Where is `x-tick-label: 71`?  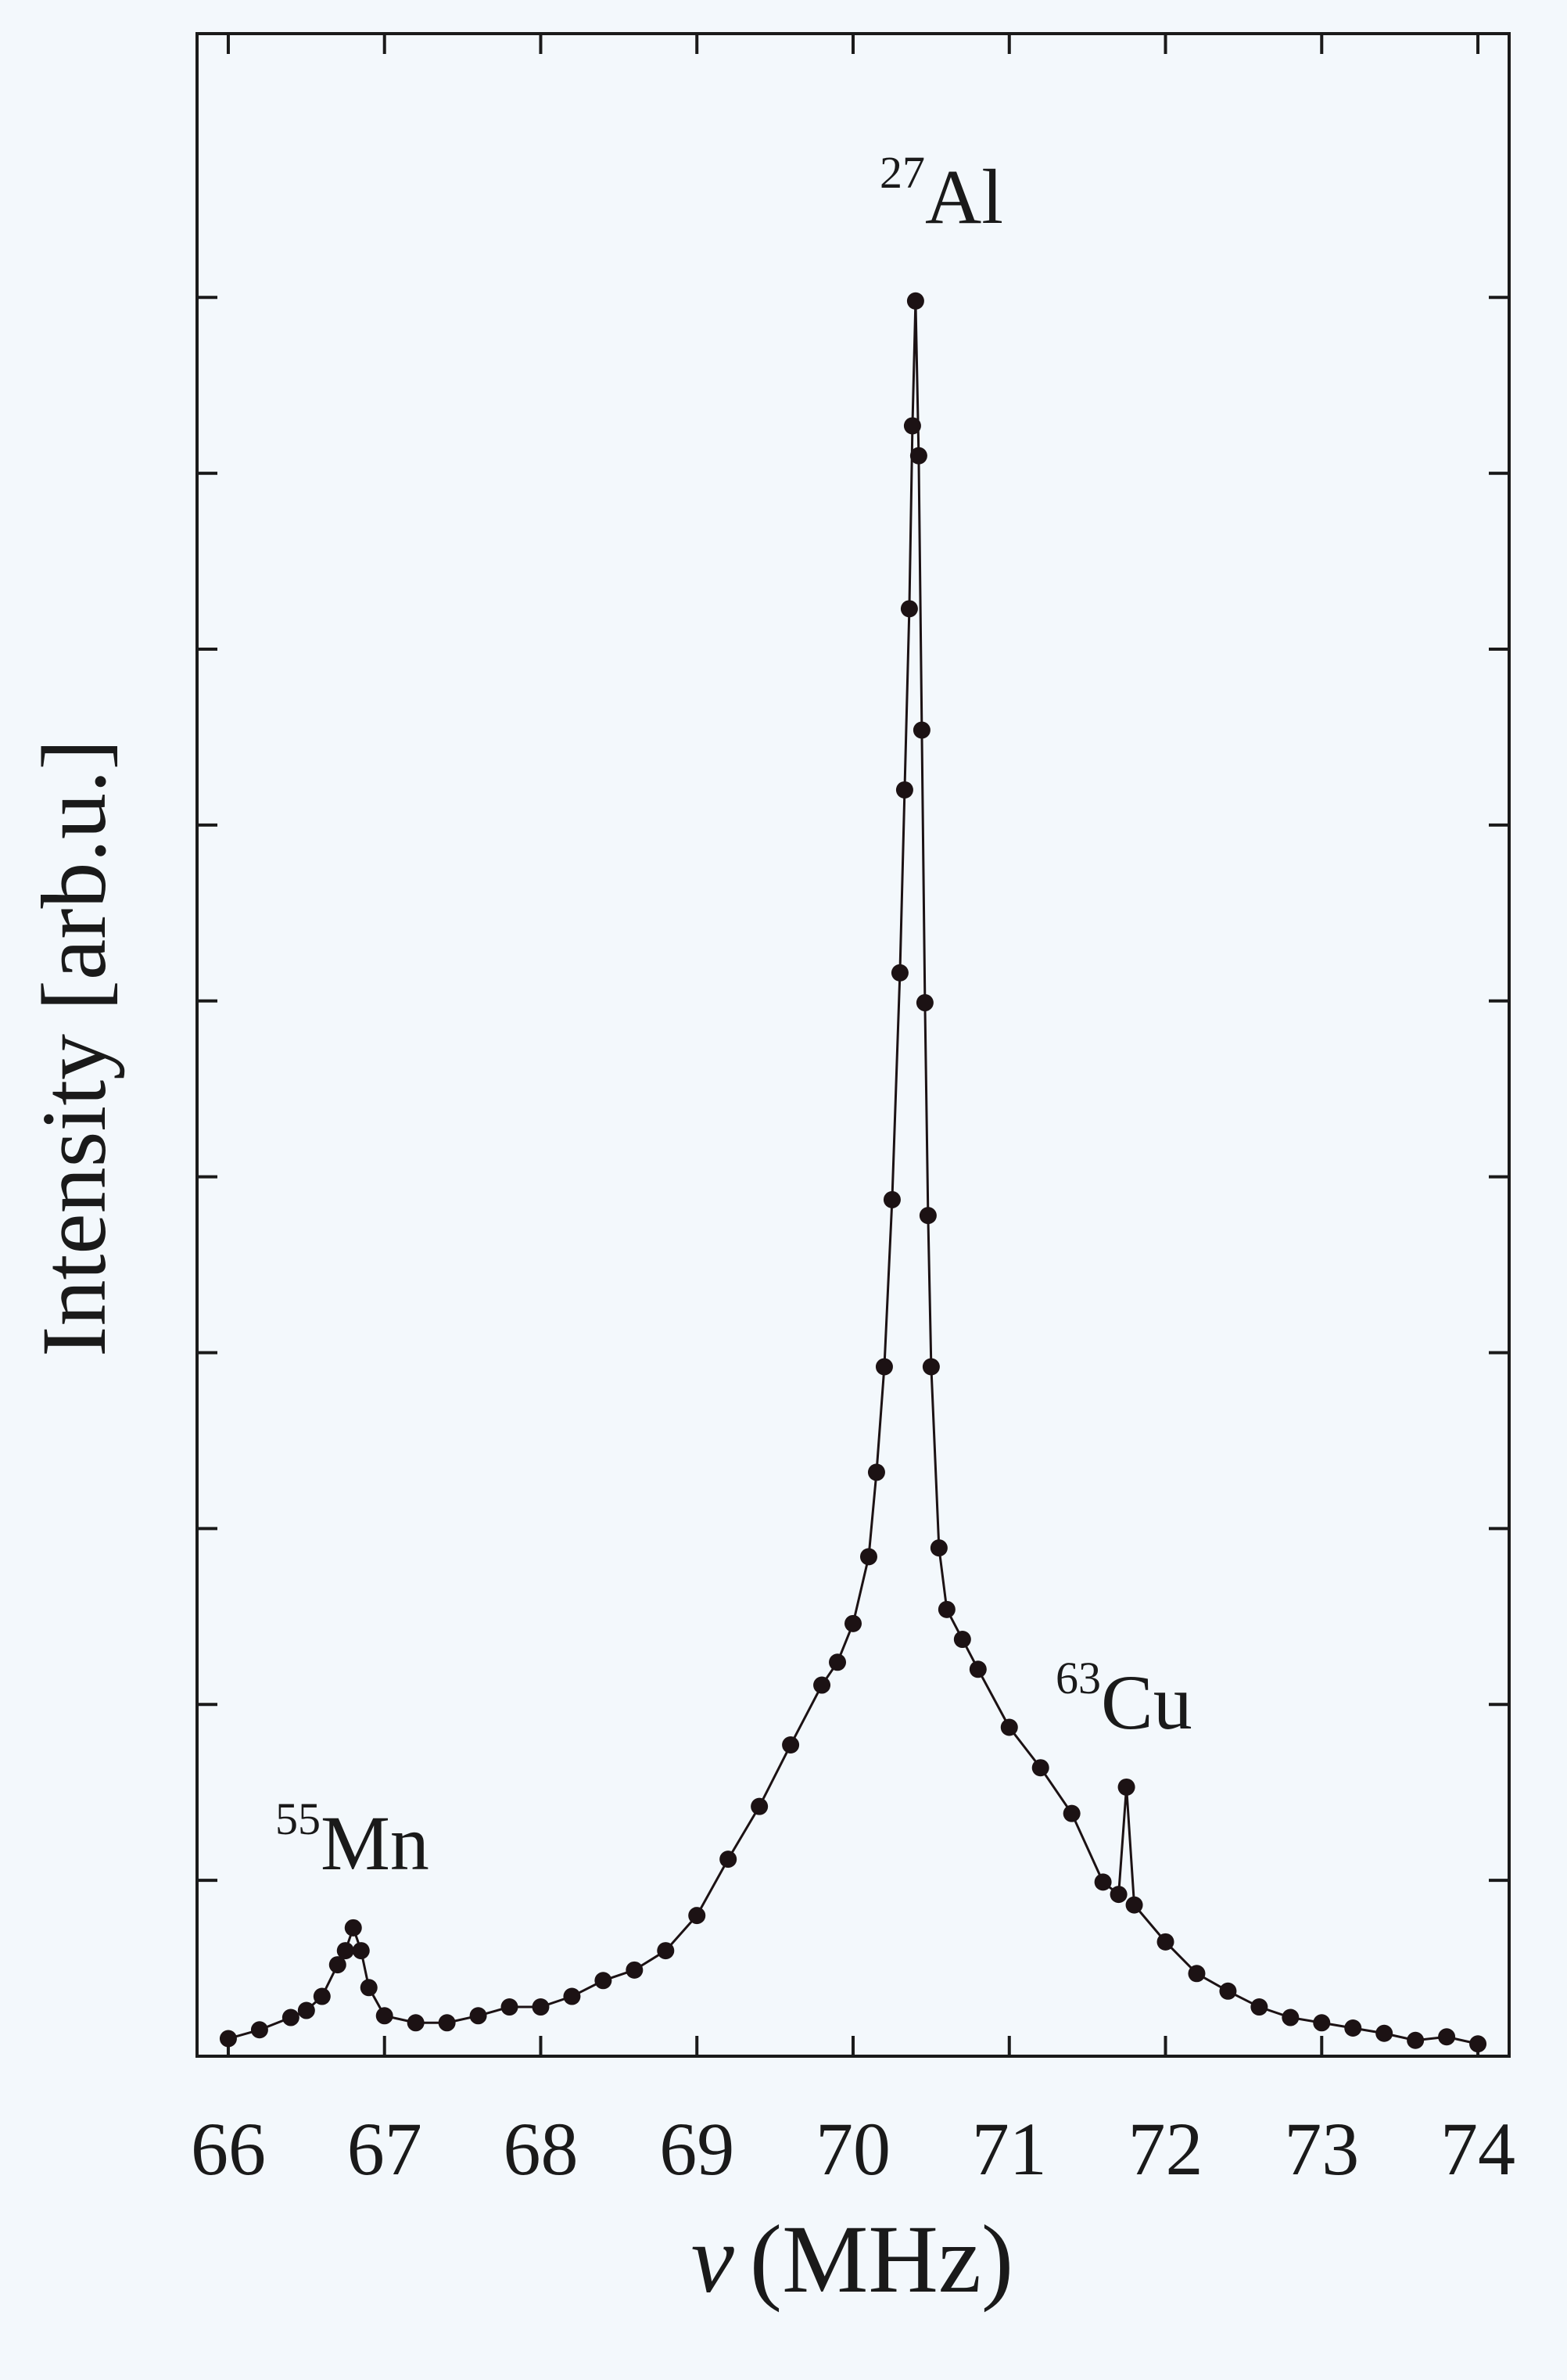
x-tick-label: 71 is located at coordinates (1009, 2149).